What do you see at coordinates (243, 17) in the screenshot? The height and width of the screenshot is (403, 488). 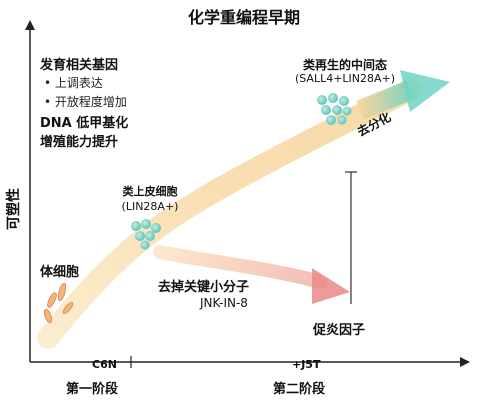 I see `diagram-title: 化学重编程早期` at bounding box center [243, 17].